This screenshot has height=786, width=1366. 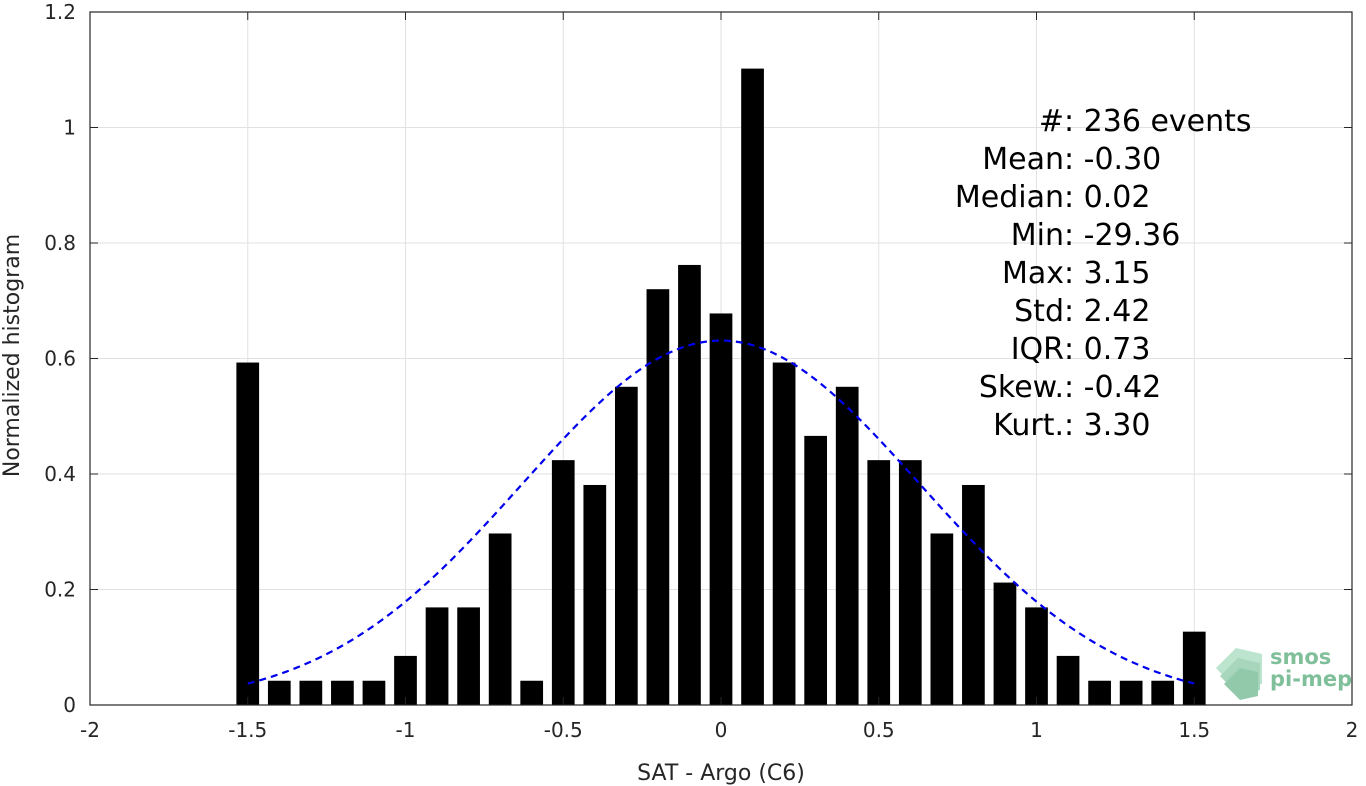 What do you see at coordinates (1239, 674) in the screenshot?
I see `logo-mark-icon` at bounding box center [1239, 674].